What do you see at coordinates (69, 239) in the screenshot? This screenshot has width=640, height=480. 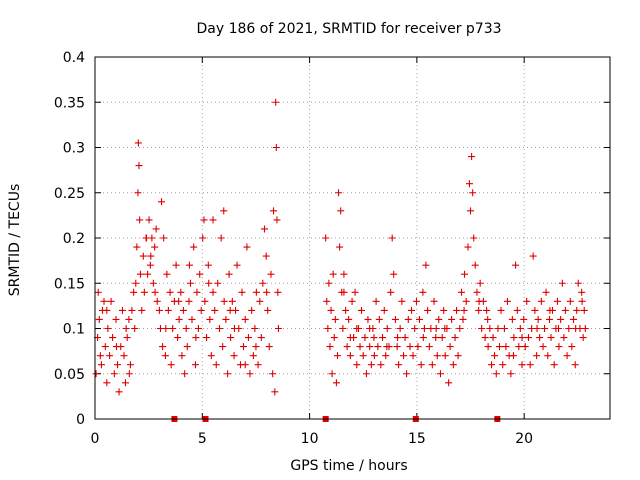 I see `y-tick-labels: 0 0.05 0.1 0.15 0.2 0.25 0.3 0.35 0.4` at bounding box center [69, 239].